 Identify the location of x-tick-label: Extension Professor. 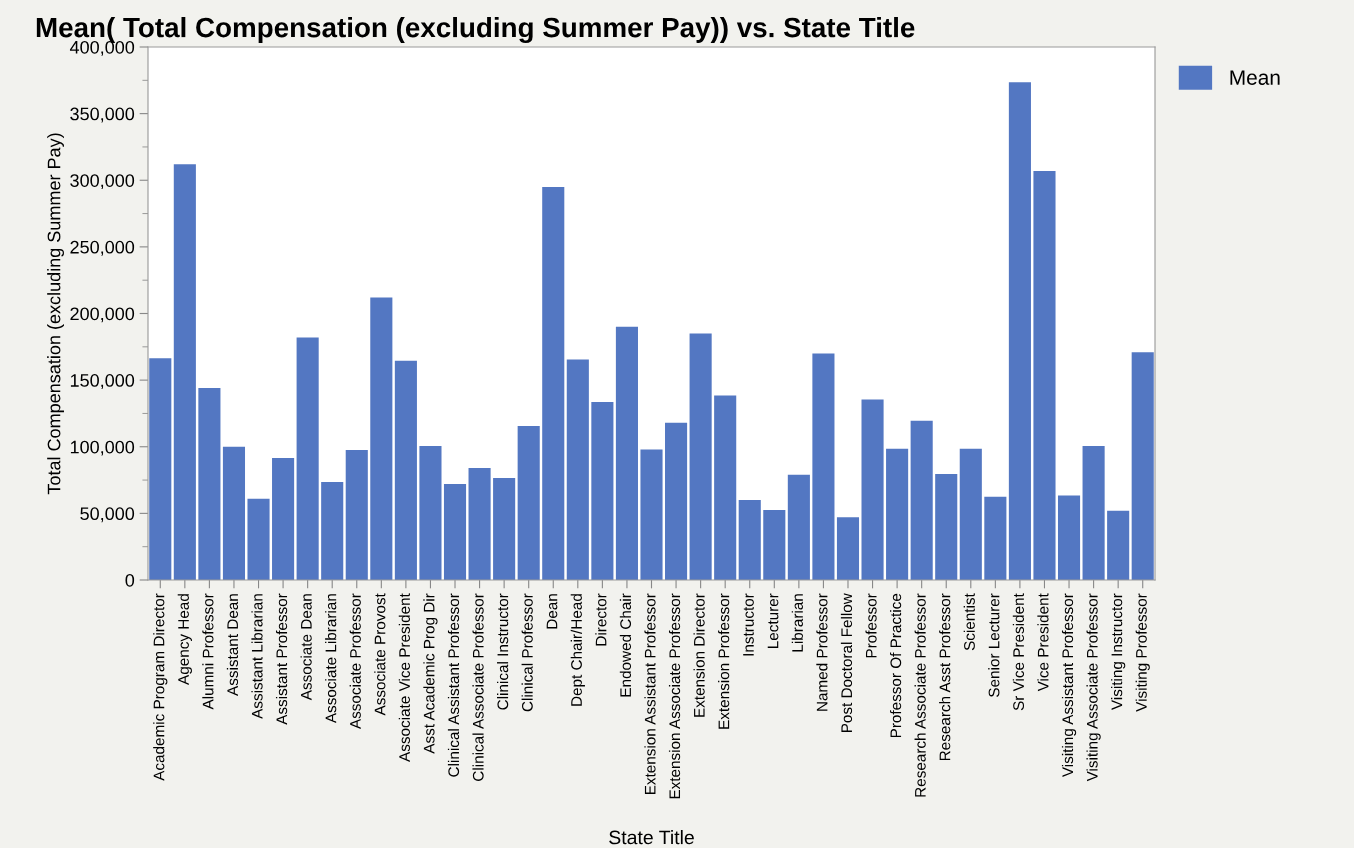
(724, 661).